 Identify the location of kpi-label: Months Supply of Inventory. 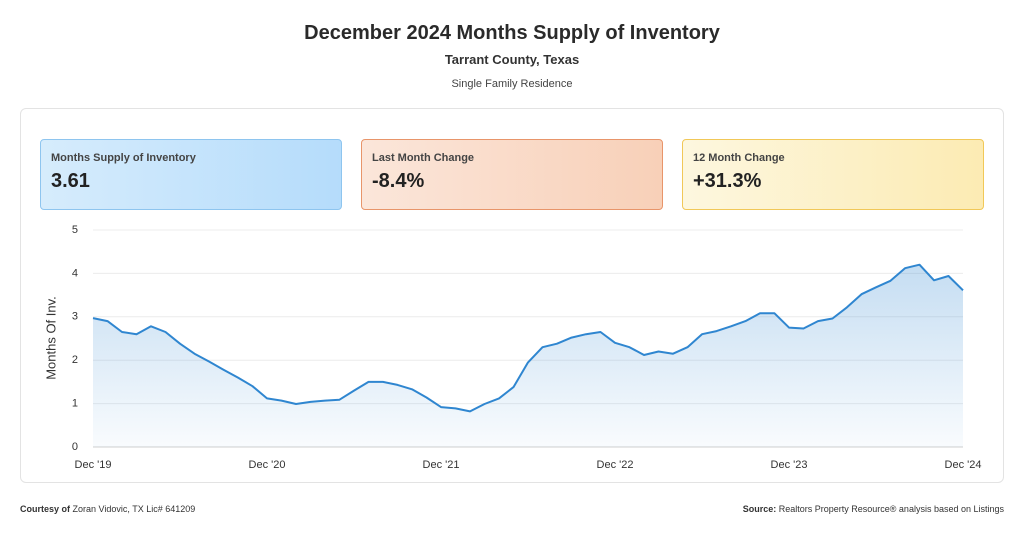
(123, 158).